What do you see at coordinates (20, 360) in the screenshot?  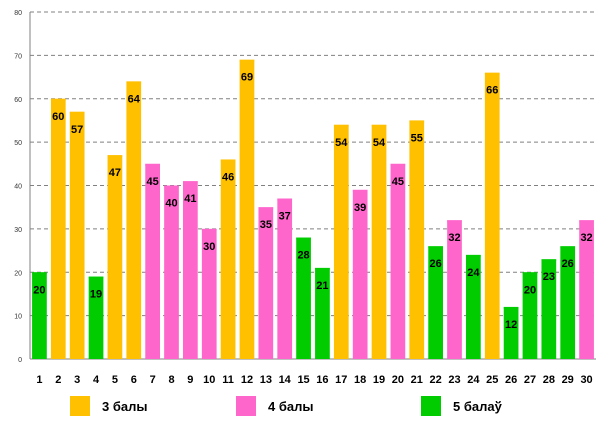 I see `y-tick-label: 0` at bounding box center [20, 360].